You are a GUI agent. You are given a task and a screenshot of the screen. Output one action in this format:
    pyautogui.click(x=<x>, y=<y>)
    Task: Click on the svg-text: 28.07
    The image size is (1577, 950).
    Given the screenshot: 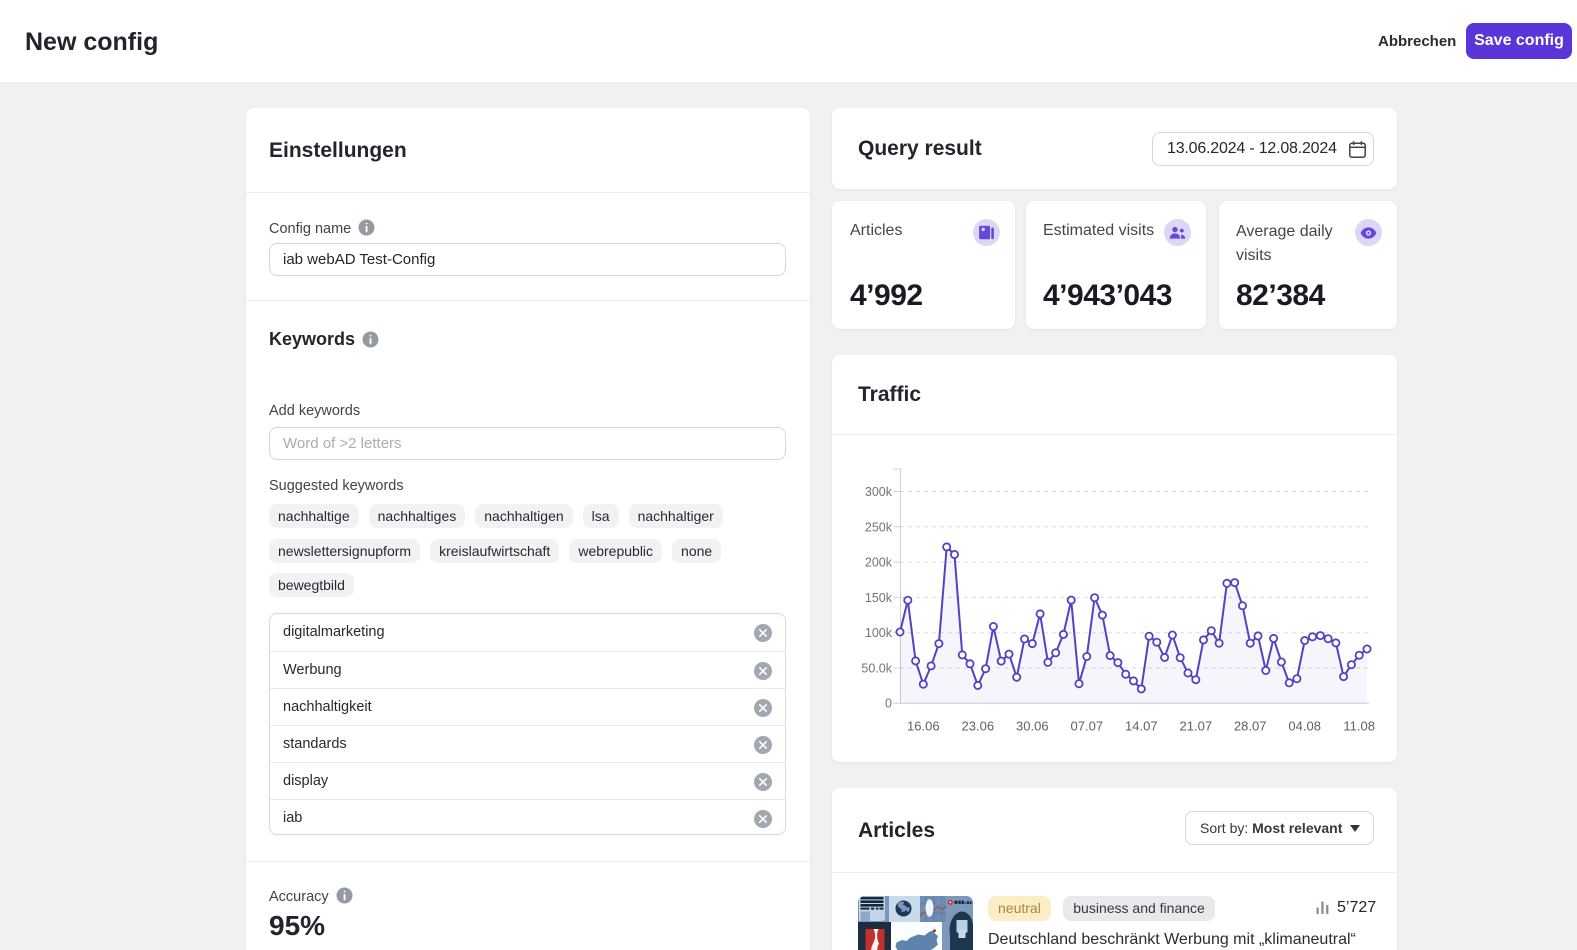 What is the action you would take?
    pyautogui.click(x=1250, y=726)
    